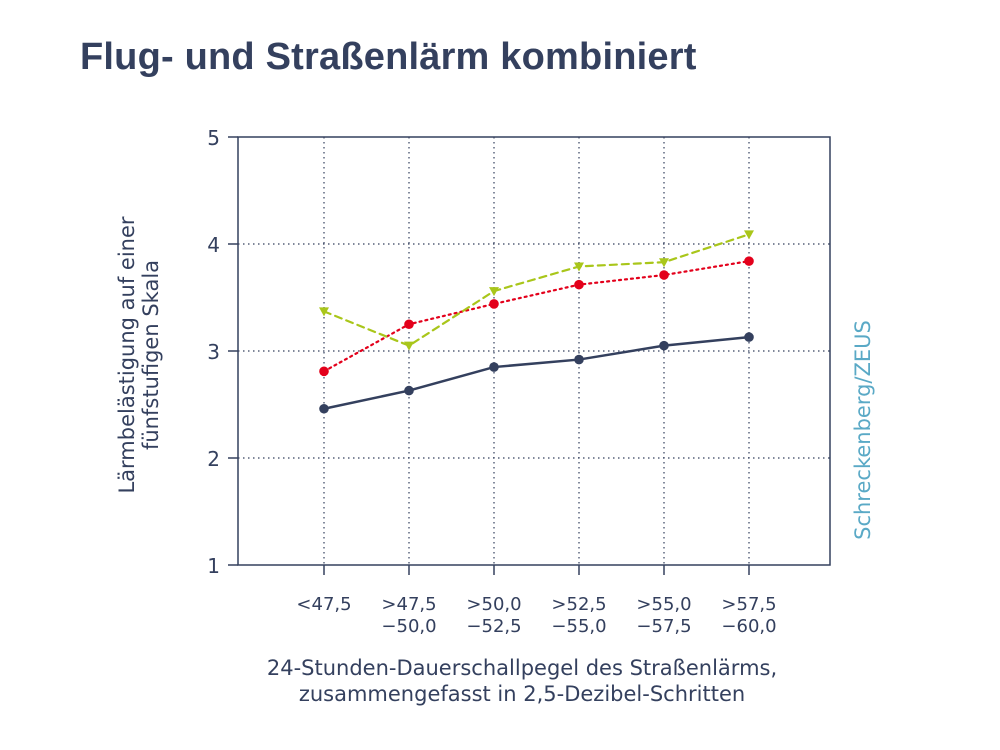 This screenshot has width=1000, height=750. I want to click on x-tick-label: >57,5, so click(748, 604).